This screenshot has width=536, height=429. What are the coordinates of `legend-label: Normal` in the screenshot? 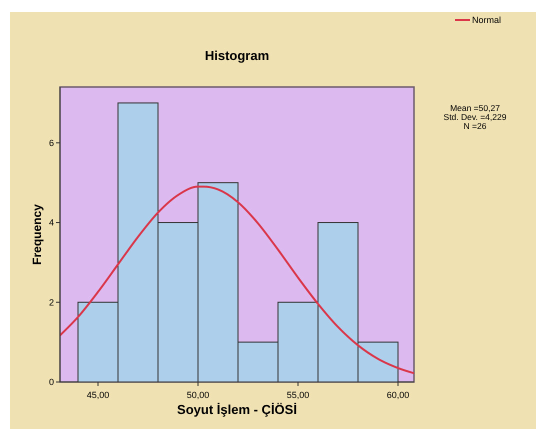 It's located at (487, 20).